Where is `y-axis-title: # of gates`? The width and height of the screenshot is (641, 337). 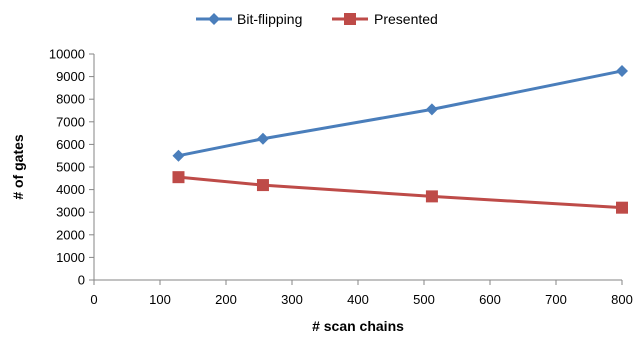 y-axis-title: # of gates is located at coordinates (18, 167).